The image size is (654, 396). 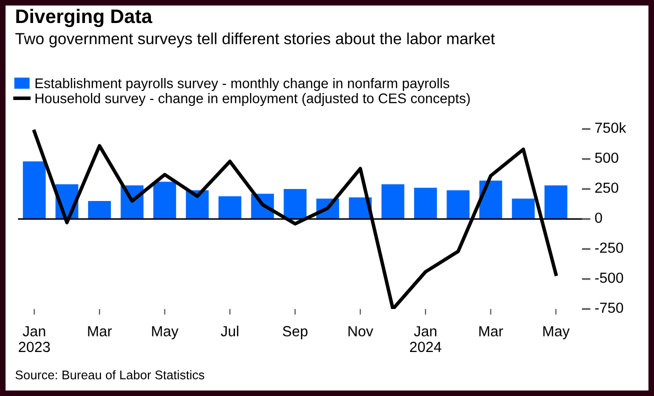 What do you see at coordinates (609, 277) in the screenshot?
I see `y-tick-label: -500` at bounding box center [609, 277].